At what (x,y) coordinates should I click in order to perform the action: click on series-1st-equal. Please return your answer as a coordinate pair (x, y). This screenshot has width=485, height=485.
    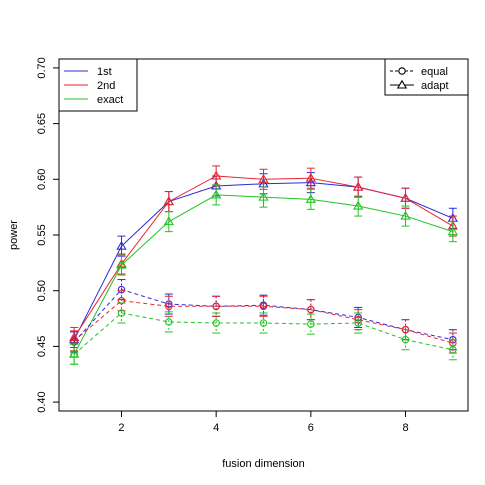
    Looking at the image, I should click on (263, 316).